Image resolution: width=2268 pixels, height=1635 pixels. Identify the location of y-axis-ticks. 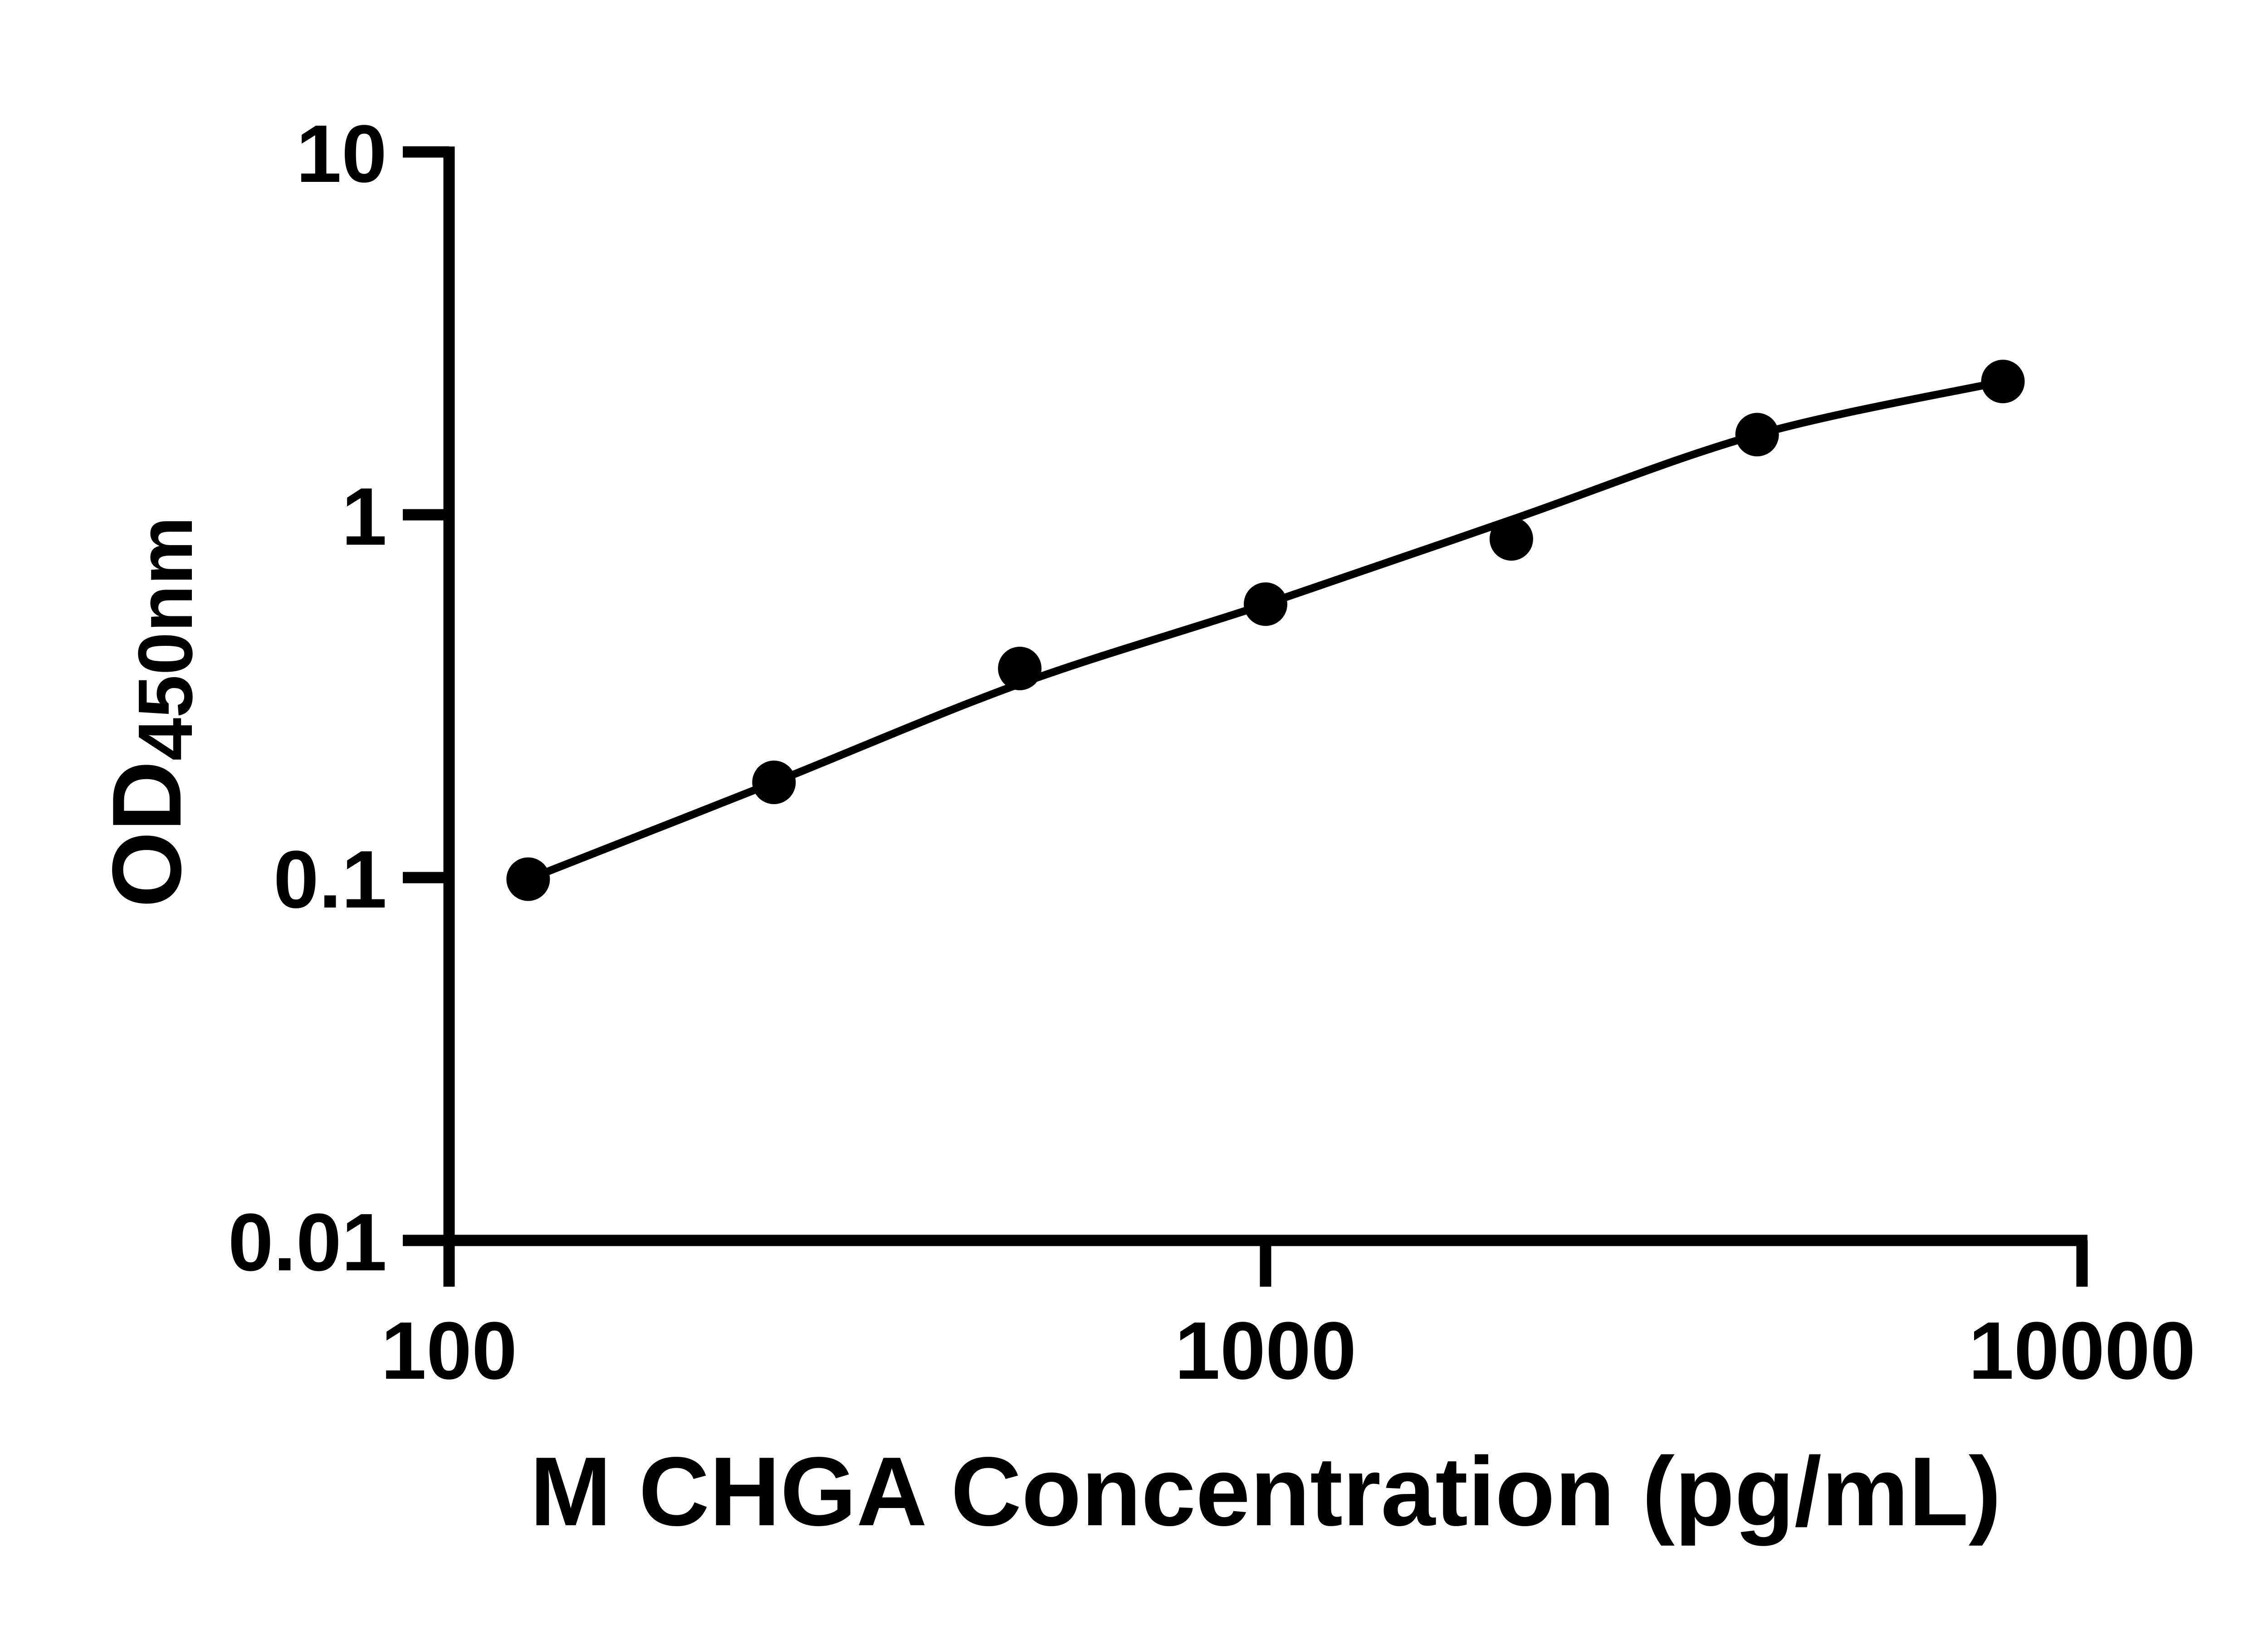
(426, 696).